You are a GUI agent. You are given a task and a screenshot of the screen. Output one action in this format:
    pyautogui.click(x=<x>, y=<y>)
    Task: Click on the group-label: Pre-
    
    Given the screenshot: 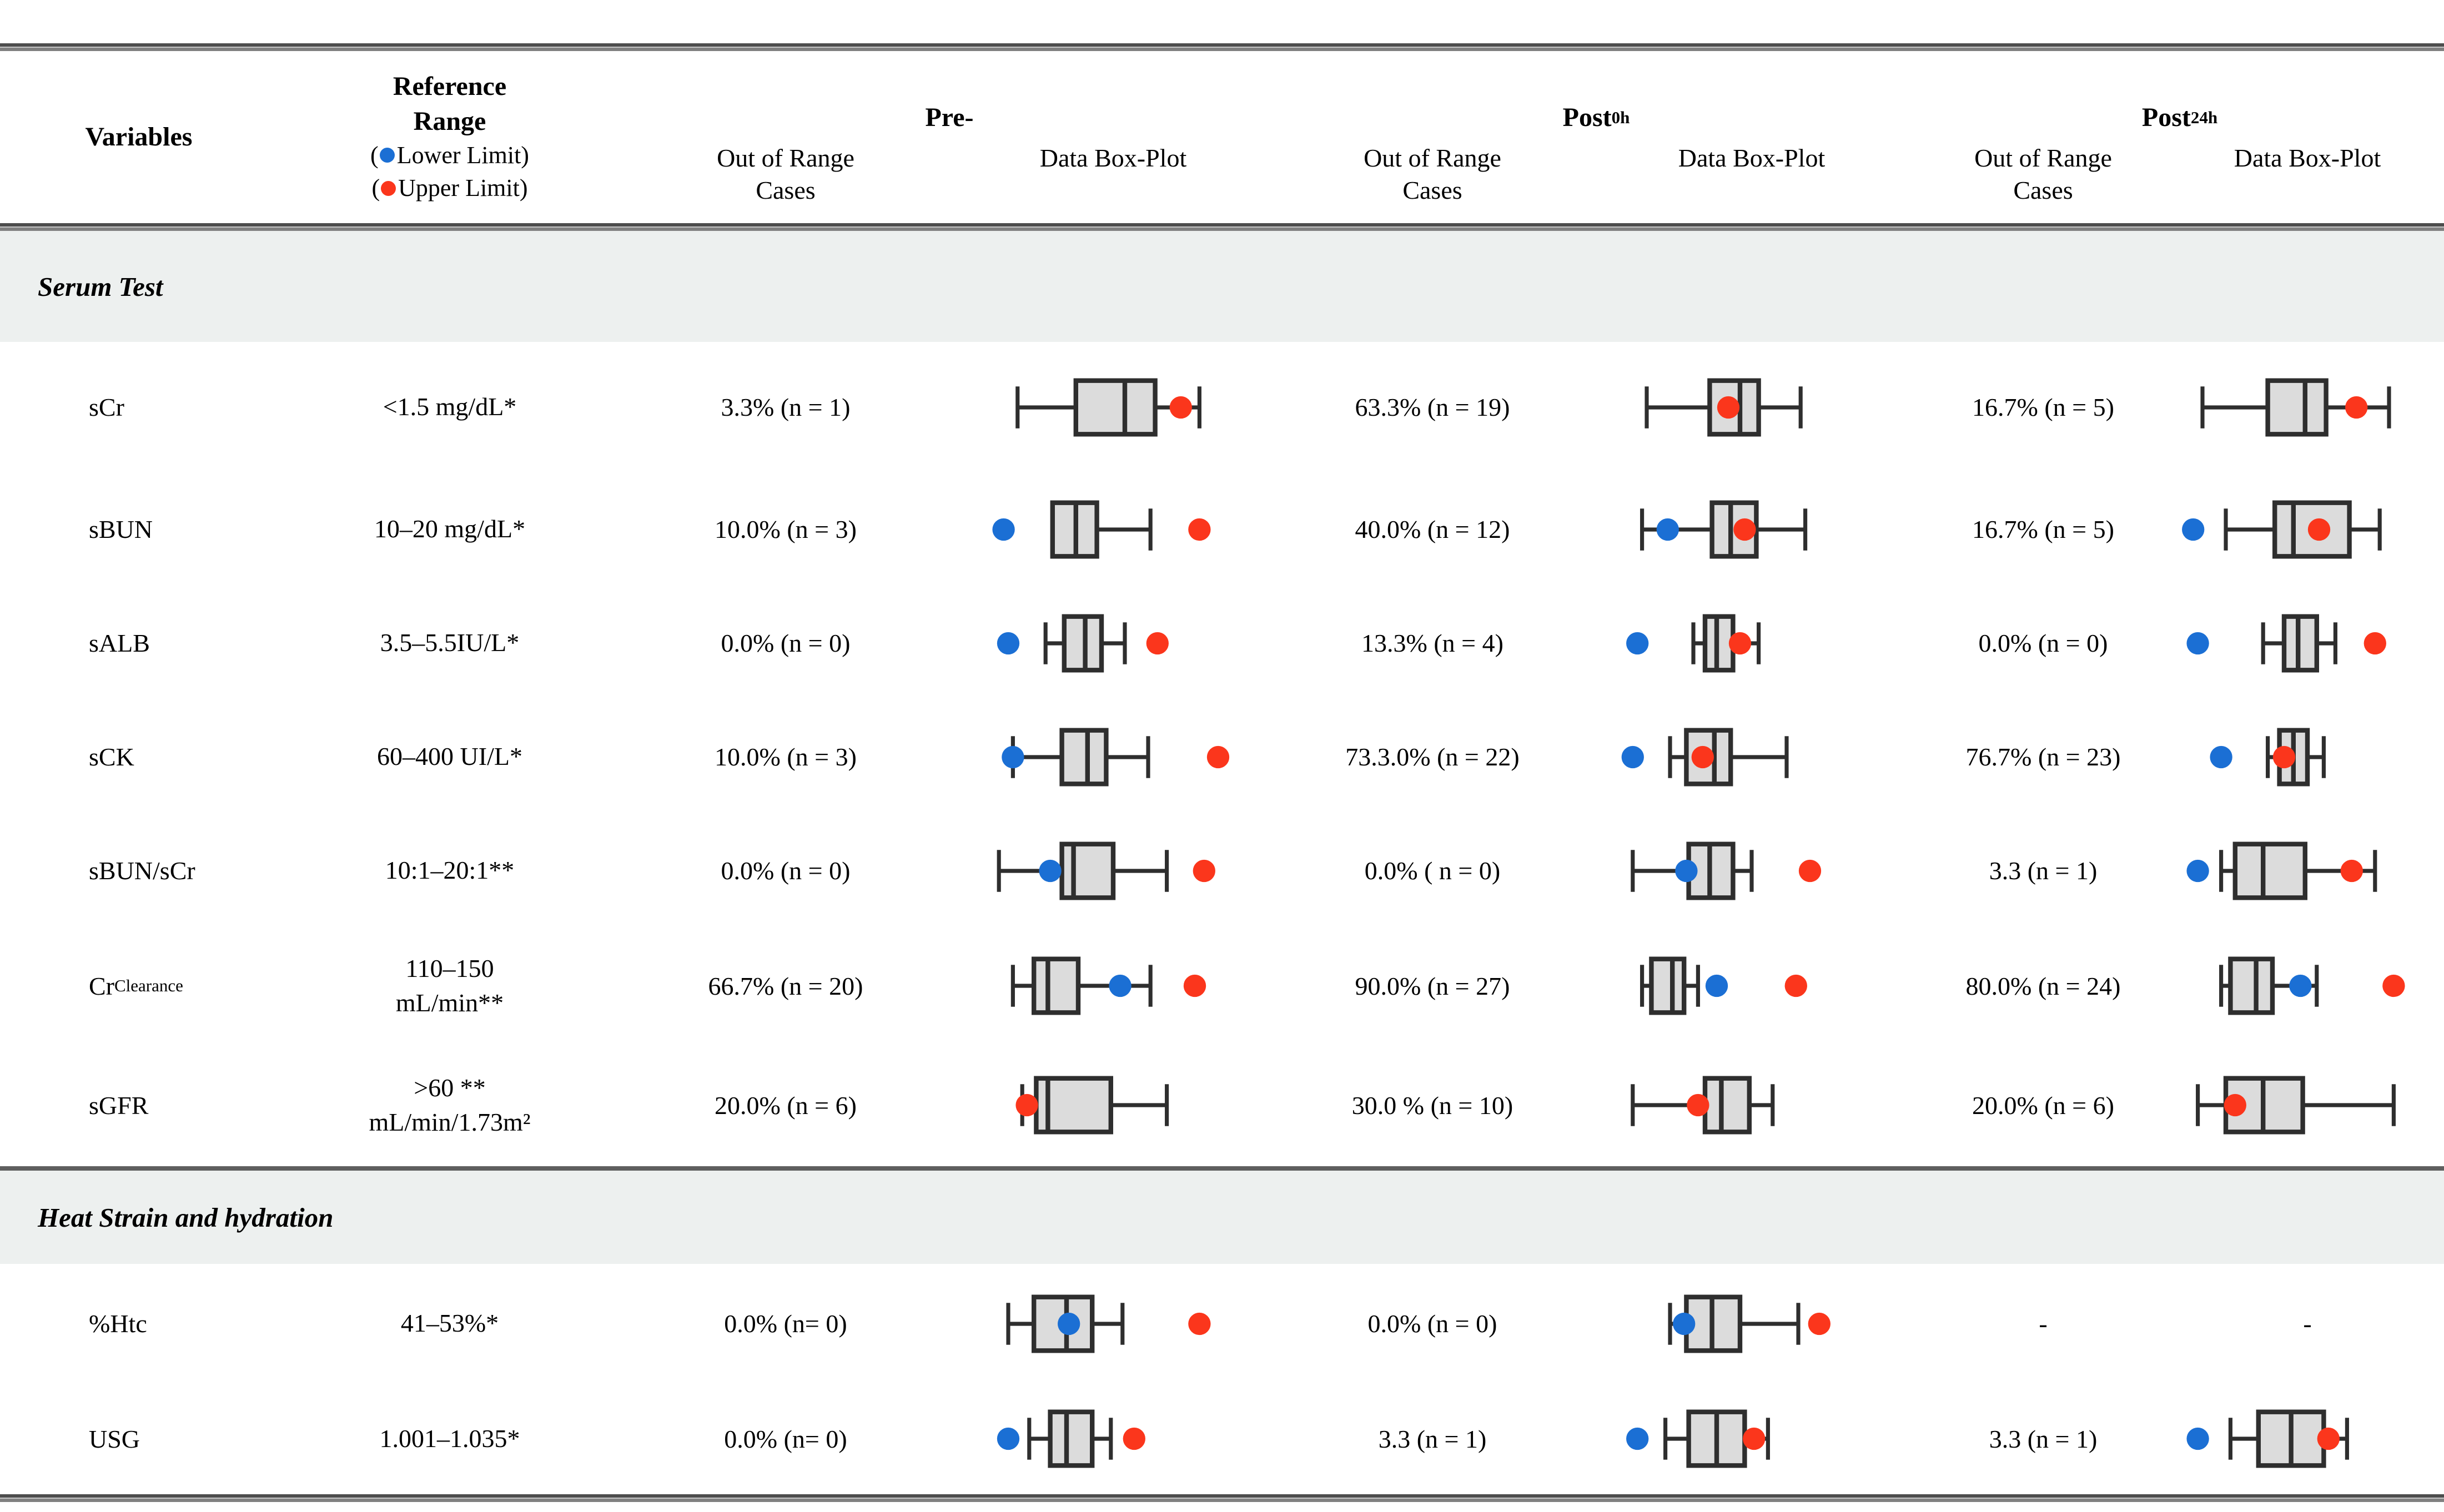 What is the action you would take?
    pyautogui.click(x=949, y=117)
    